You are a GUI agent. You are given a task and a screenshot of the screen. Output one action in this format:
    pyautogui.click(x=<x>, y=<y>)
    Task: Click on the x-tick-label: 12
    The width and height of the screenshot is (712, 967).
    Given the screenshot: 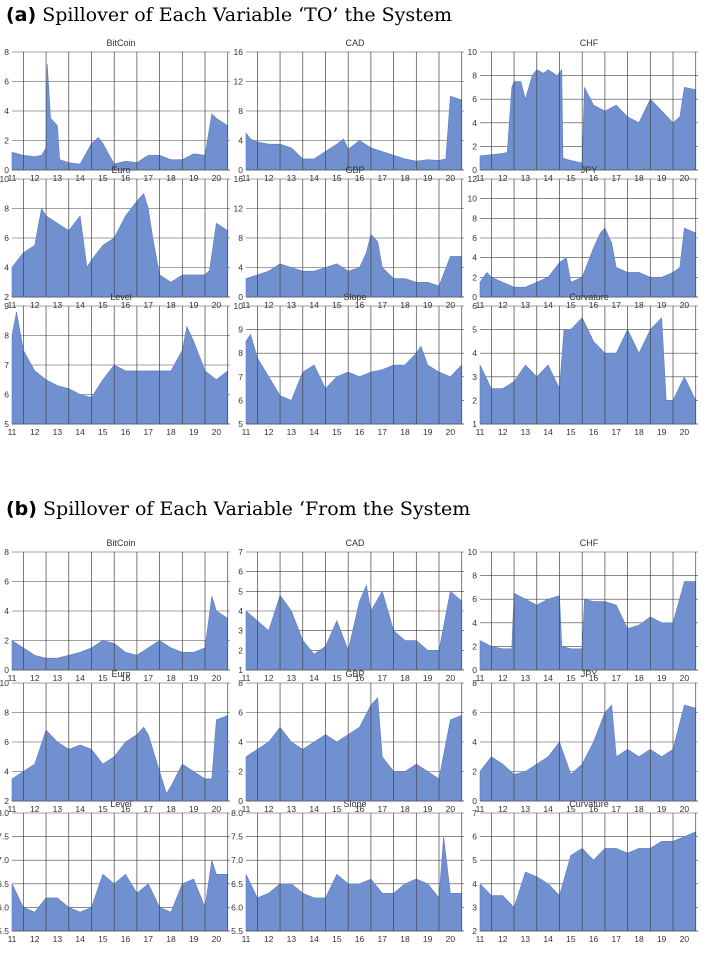 What is the action you would take?
    pyautogui.click(x=35, y=432)
    